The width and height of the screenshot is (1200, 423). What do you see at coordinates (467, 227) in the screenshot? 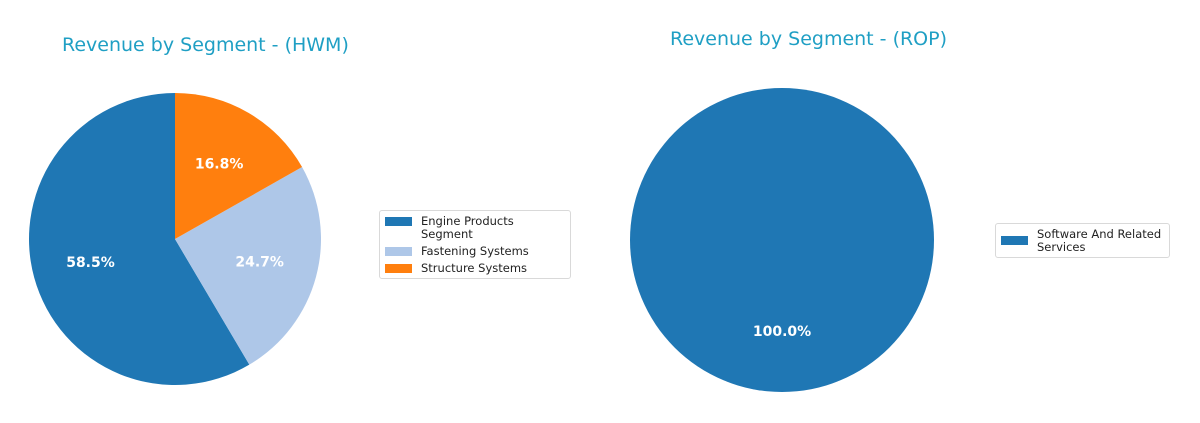
I see `legend-label: Engine Products Segment` at bounding box center [467, 227].